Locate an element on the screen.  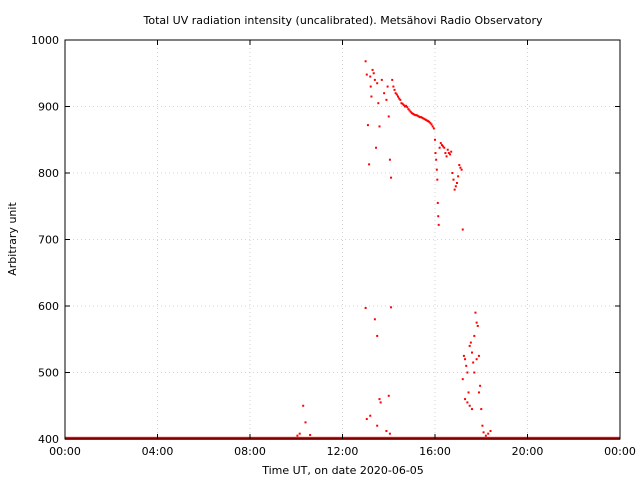
x-tick-label: 04:00 is located at coordinates (158, 451).